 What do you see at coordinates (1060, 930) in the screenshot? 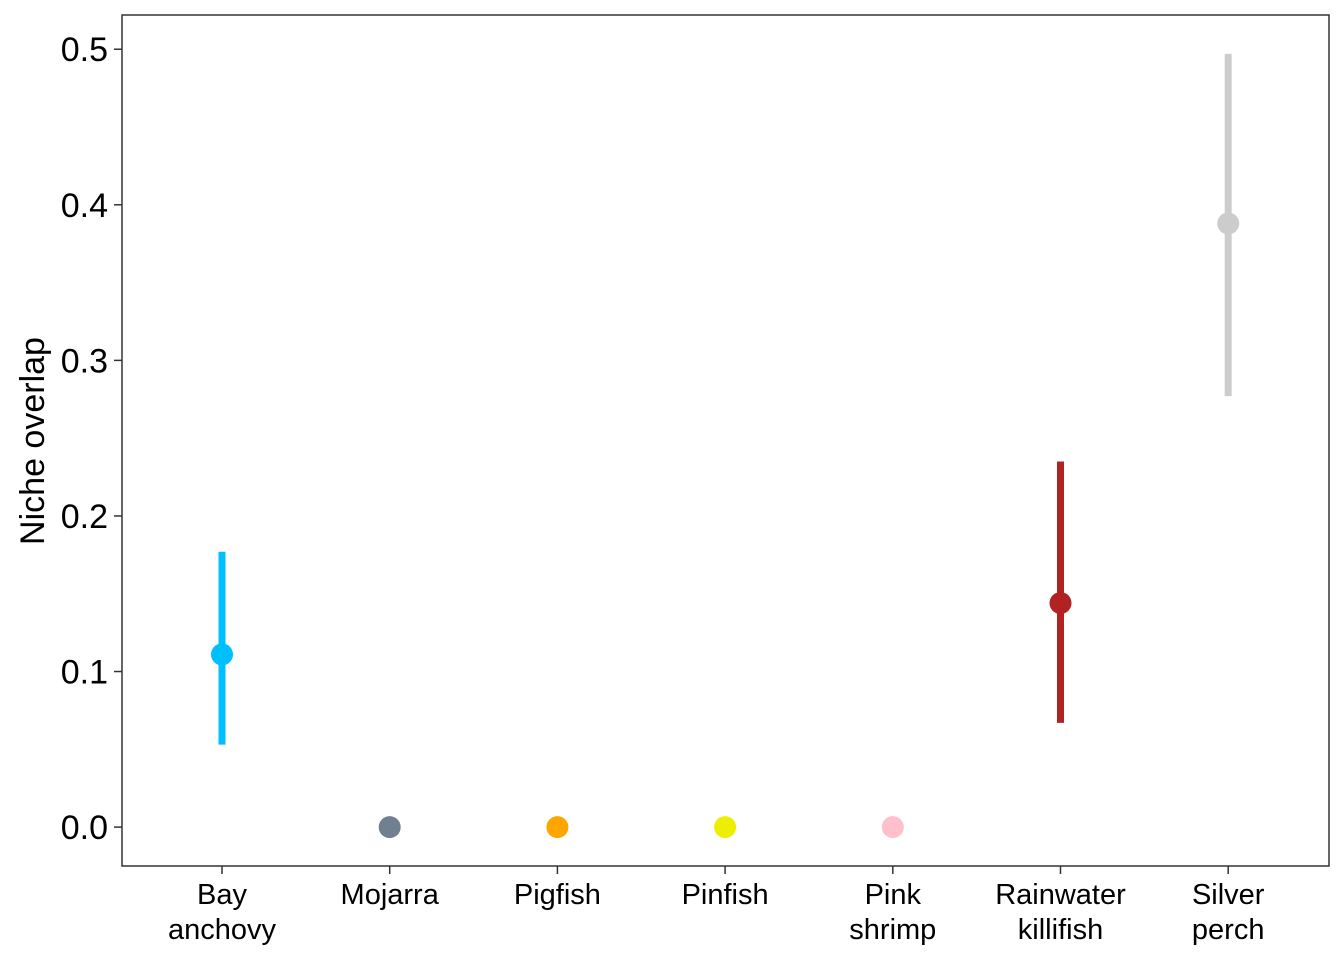
I see `x-tick-label: killifish` at bounding box center [1060, 930].